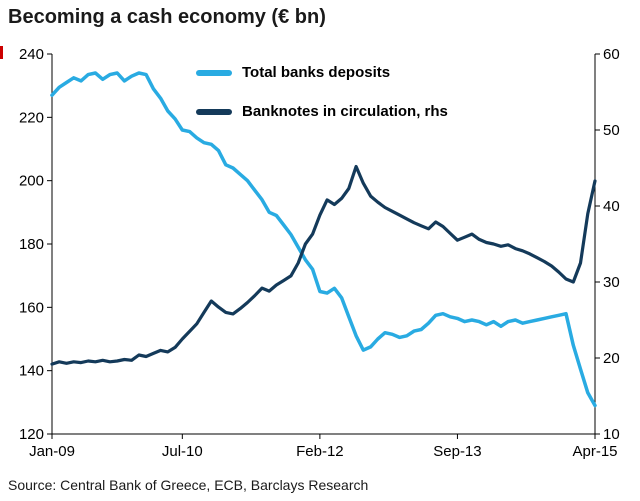 The width and height of the screenshot is (640, 501). I want to click on left-tick-label: 180, so click(31, 244).